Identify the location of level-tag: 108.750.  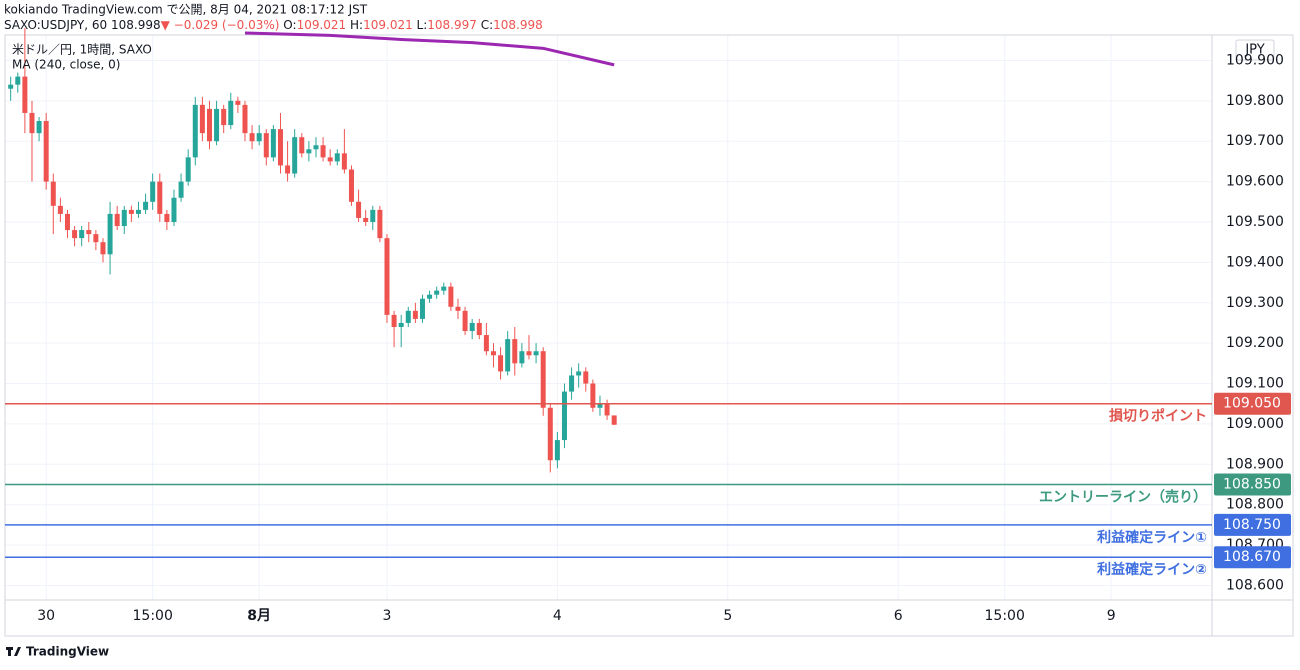
(1252, 525).